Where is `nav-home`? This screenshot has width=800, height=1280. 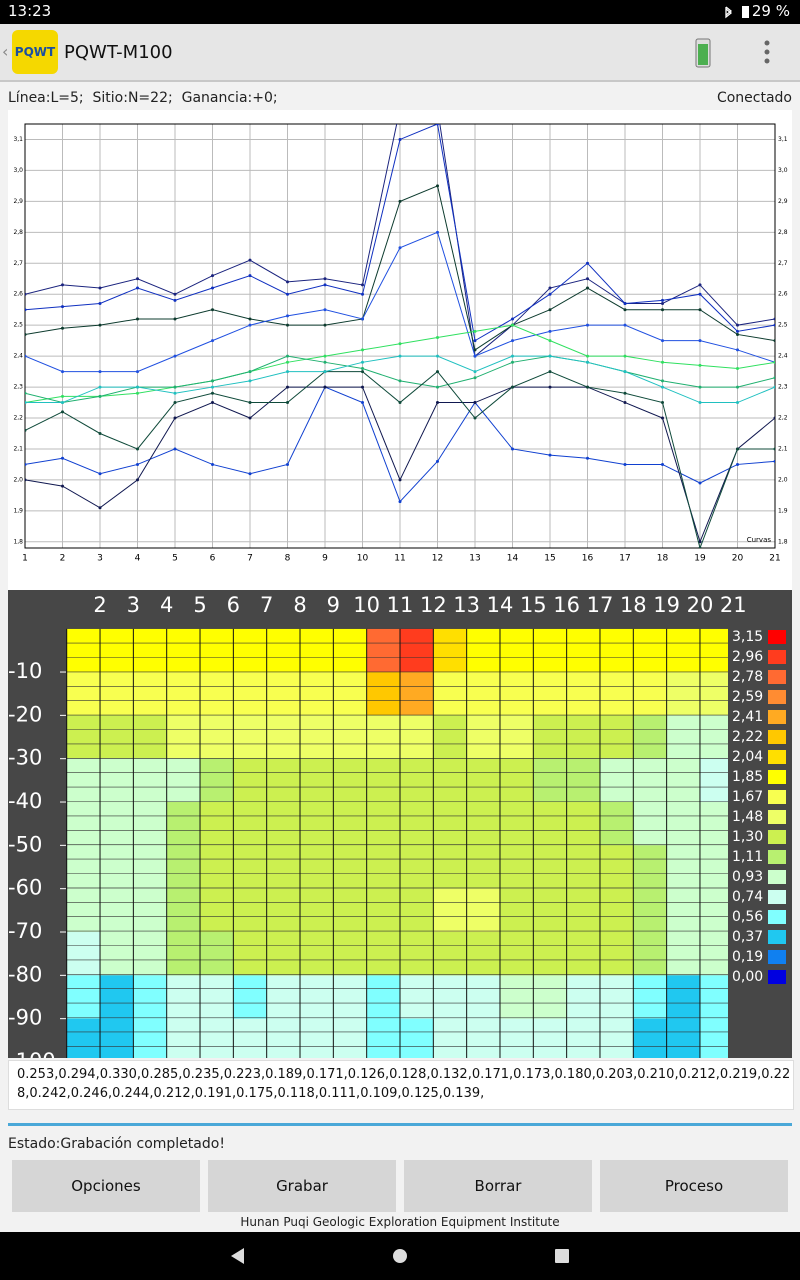
nav-home is located at coordinates (400, 1256).